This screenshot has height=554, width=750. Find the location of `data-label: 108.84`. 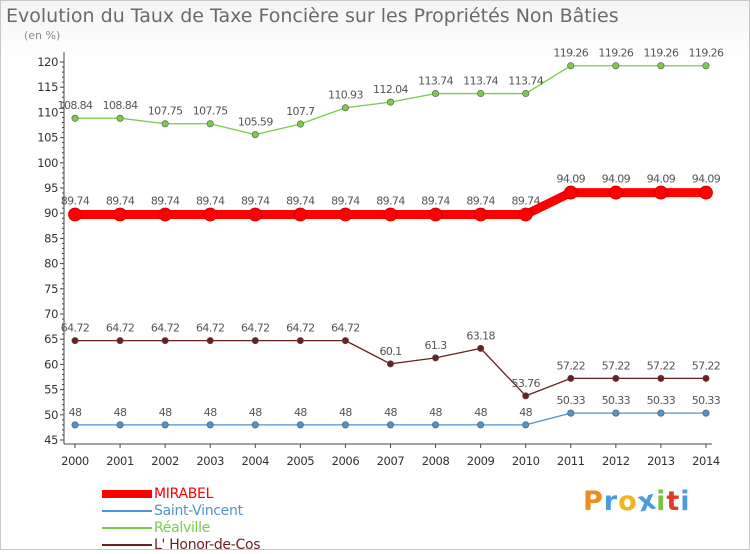

data-label: 108.84 is located at coordinates (120, 105).